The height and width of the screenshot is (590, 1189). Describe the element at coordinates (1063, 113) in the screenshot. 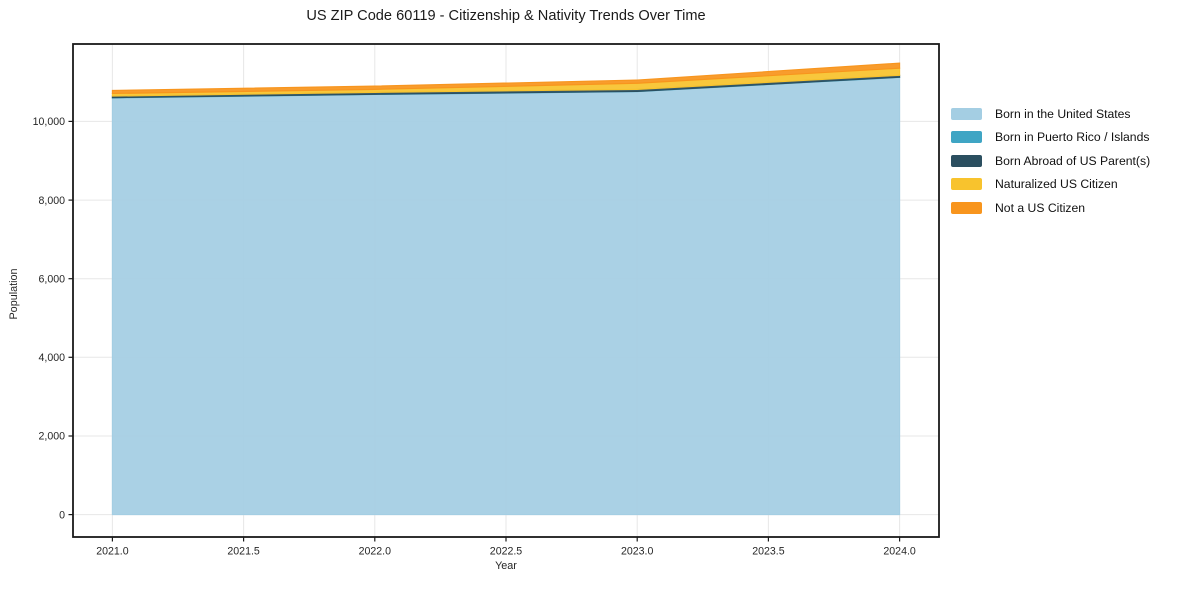

I see `legend-label: Born in the United States` at that location.